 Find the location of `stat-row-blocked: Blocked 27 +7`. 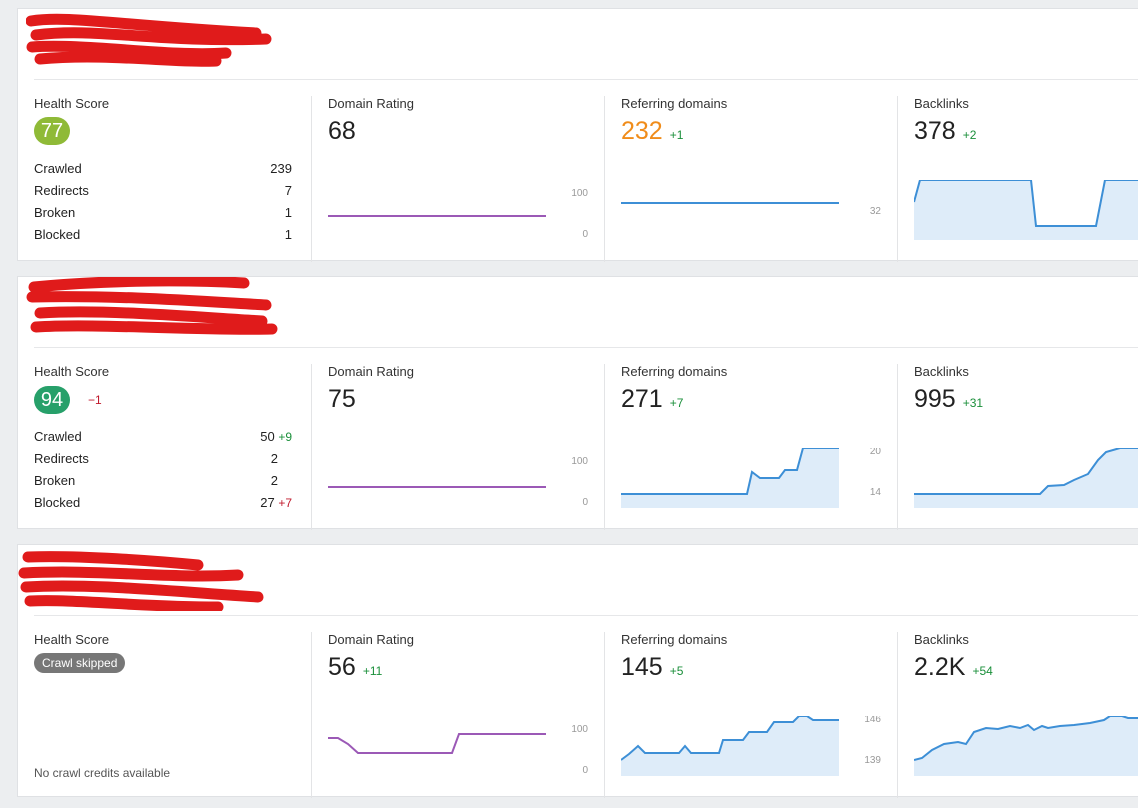

stat-row-blocked: Blocked 27 +7 is located at coordinates (163, 502).